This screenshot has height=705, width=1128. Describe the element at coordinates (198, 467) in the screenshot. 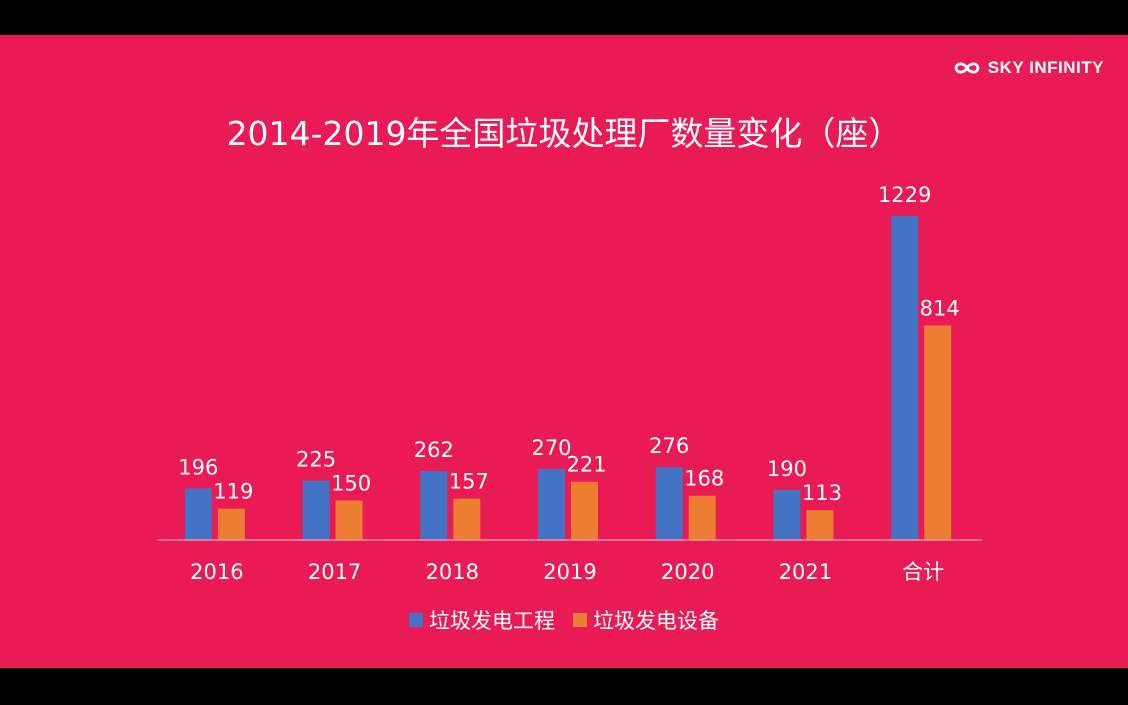

I see `data-label-2016-series-1: 196` at that location.